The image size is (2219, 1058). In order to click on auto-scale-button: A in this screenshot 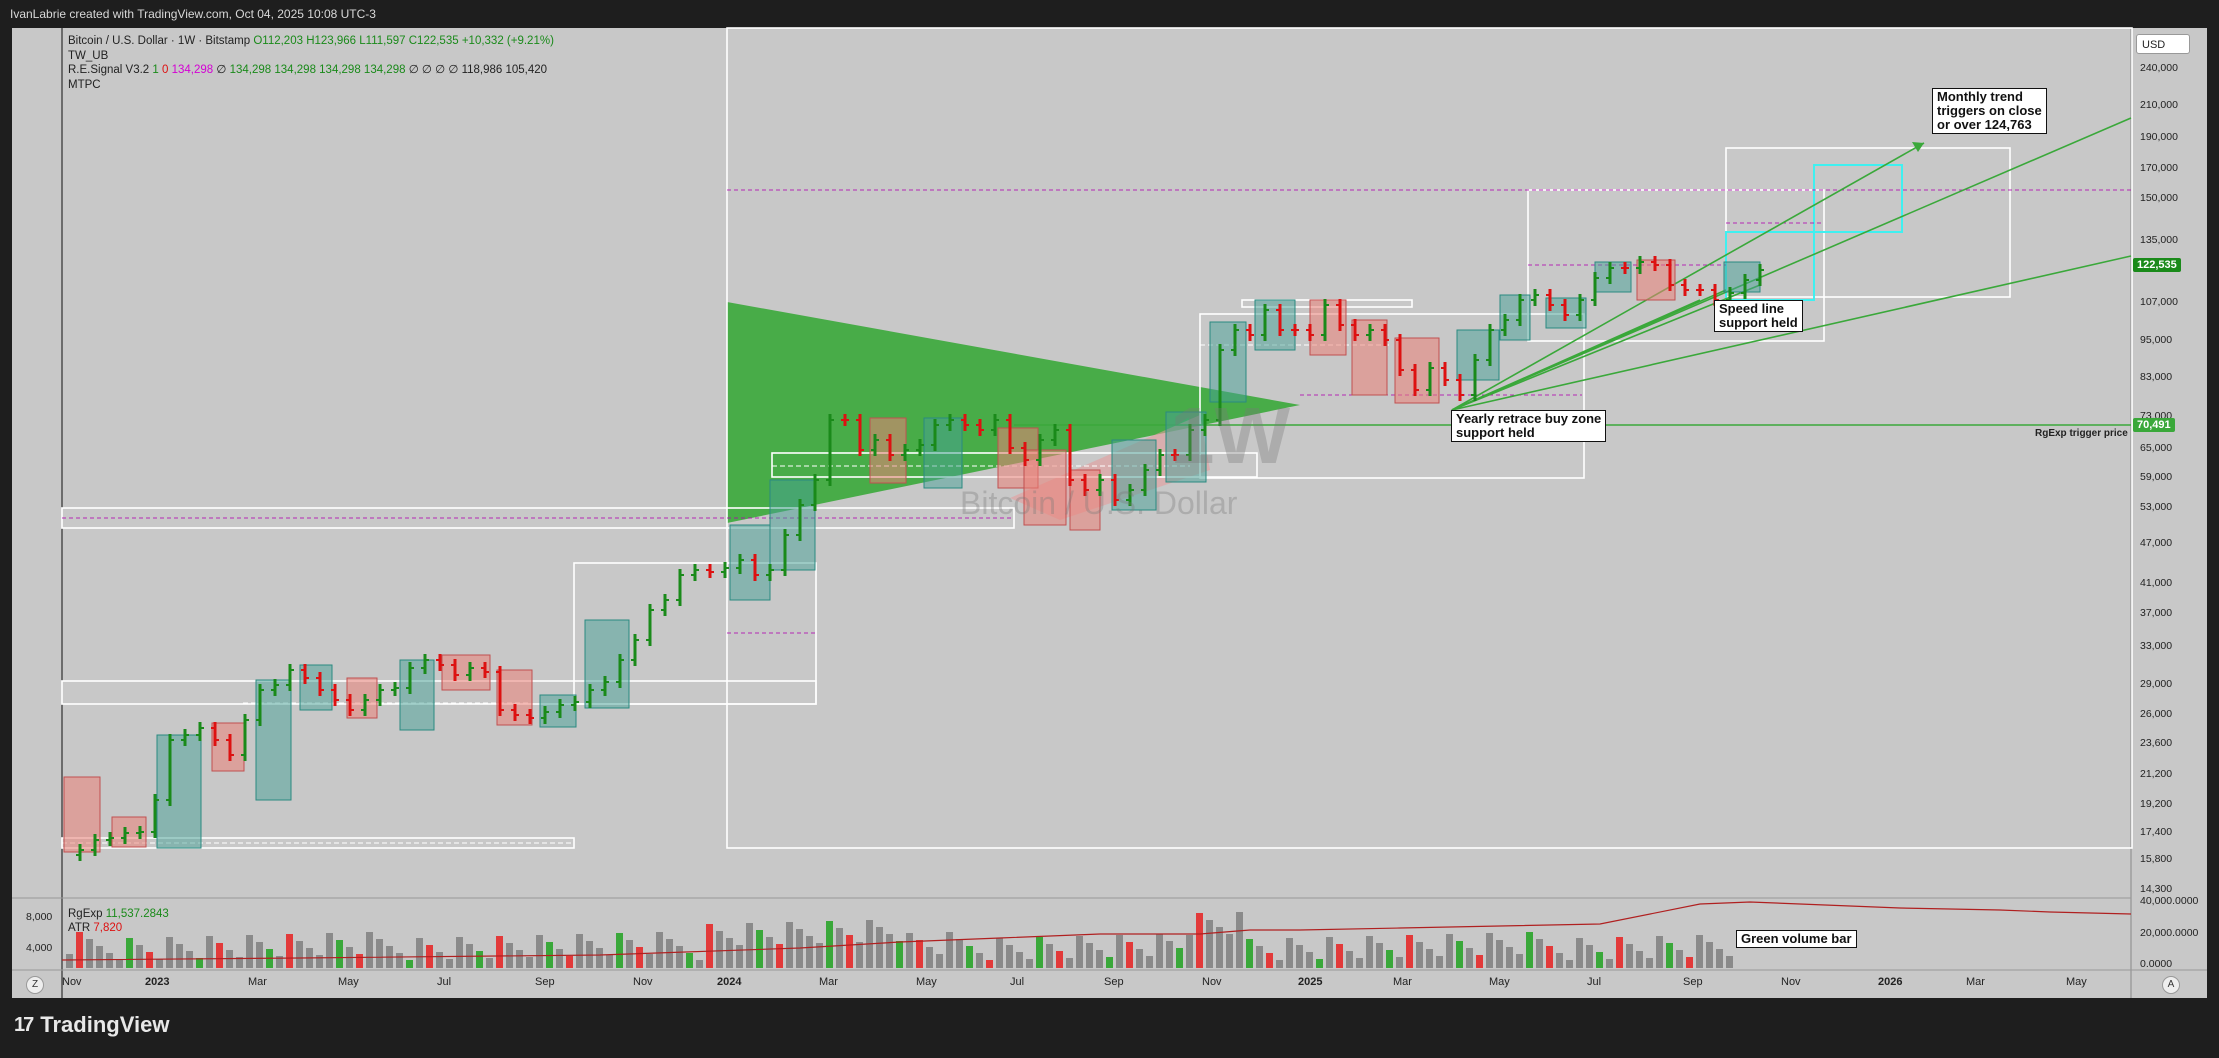, I will do `click(2171, 985)`.